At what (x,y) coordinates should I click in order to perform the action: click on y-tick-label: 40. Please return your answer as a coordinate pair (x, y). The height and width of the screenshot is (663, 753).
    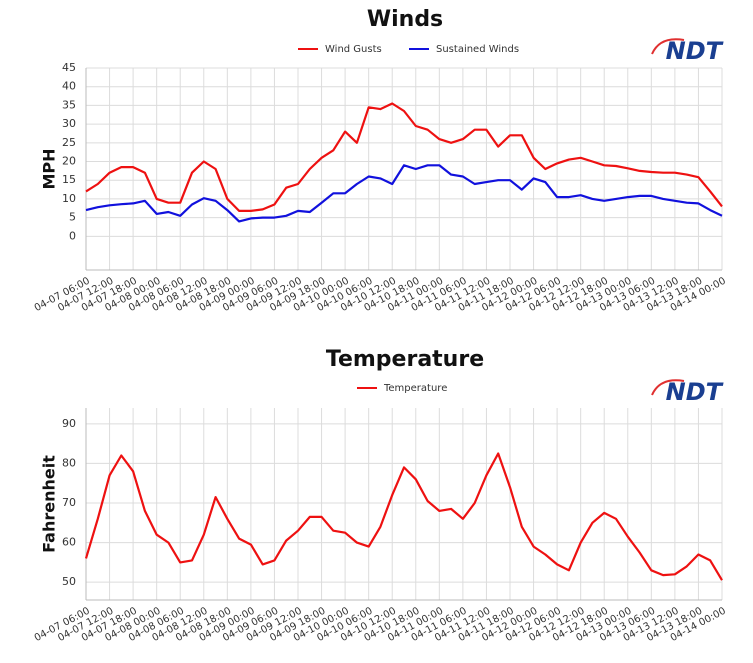
    Looking at the image, I should click on (69, 86).